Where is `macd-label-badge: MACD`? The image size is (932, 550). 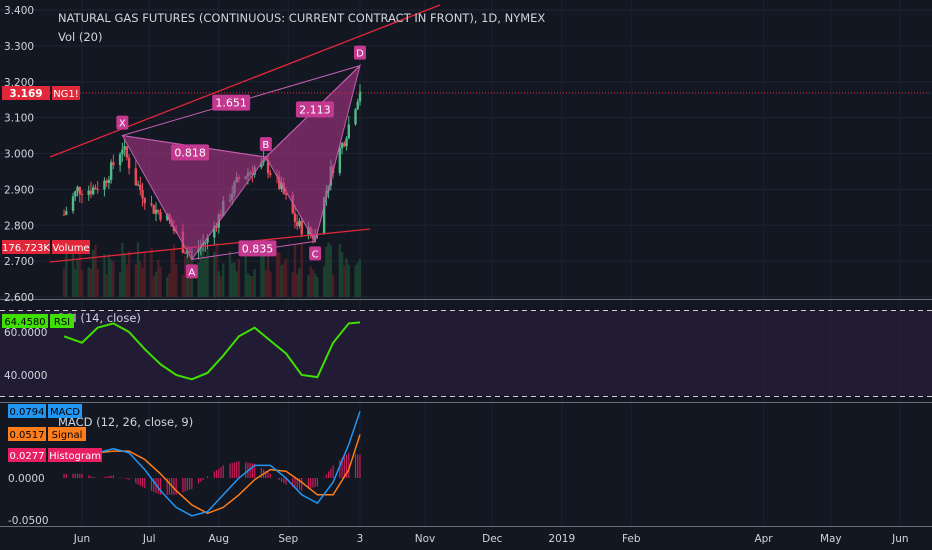 macd-label-badge: MACD is located at coordinates (65, 411).